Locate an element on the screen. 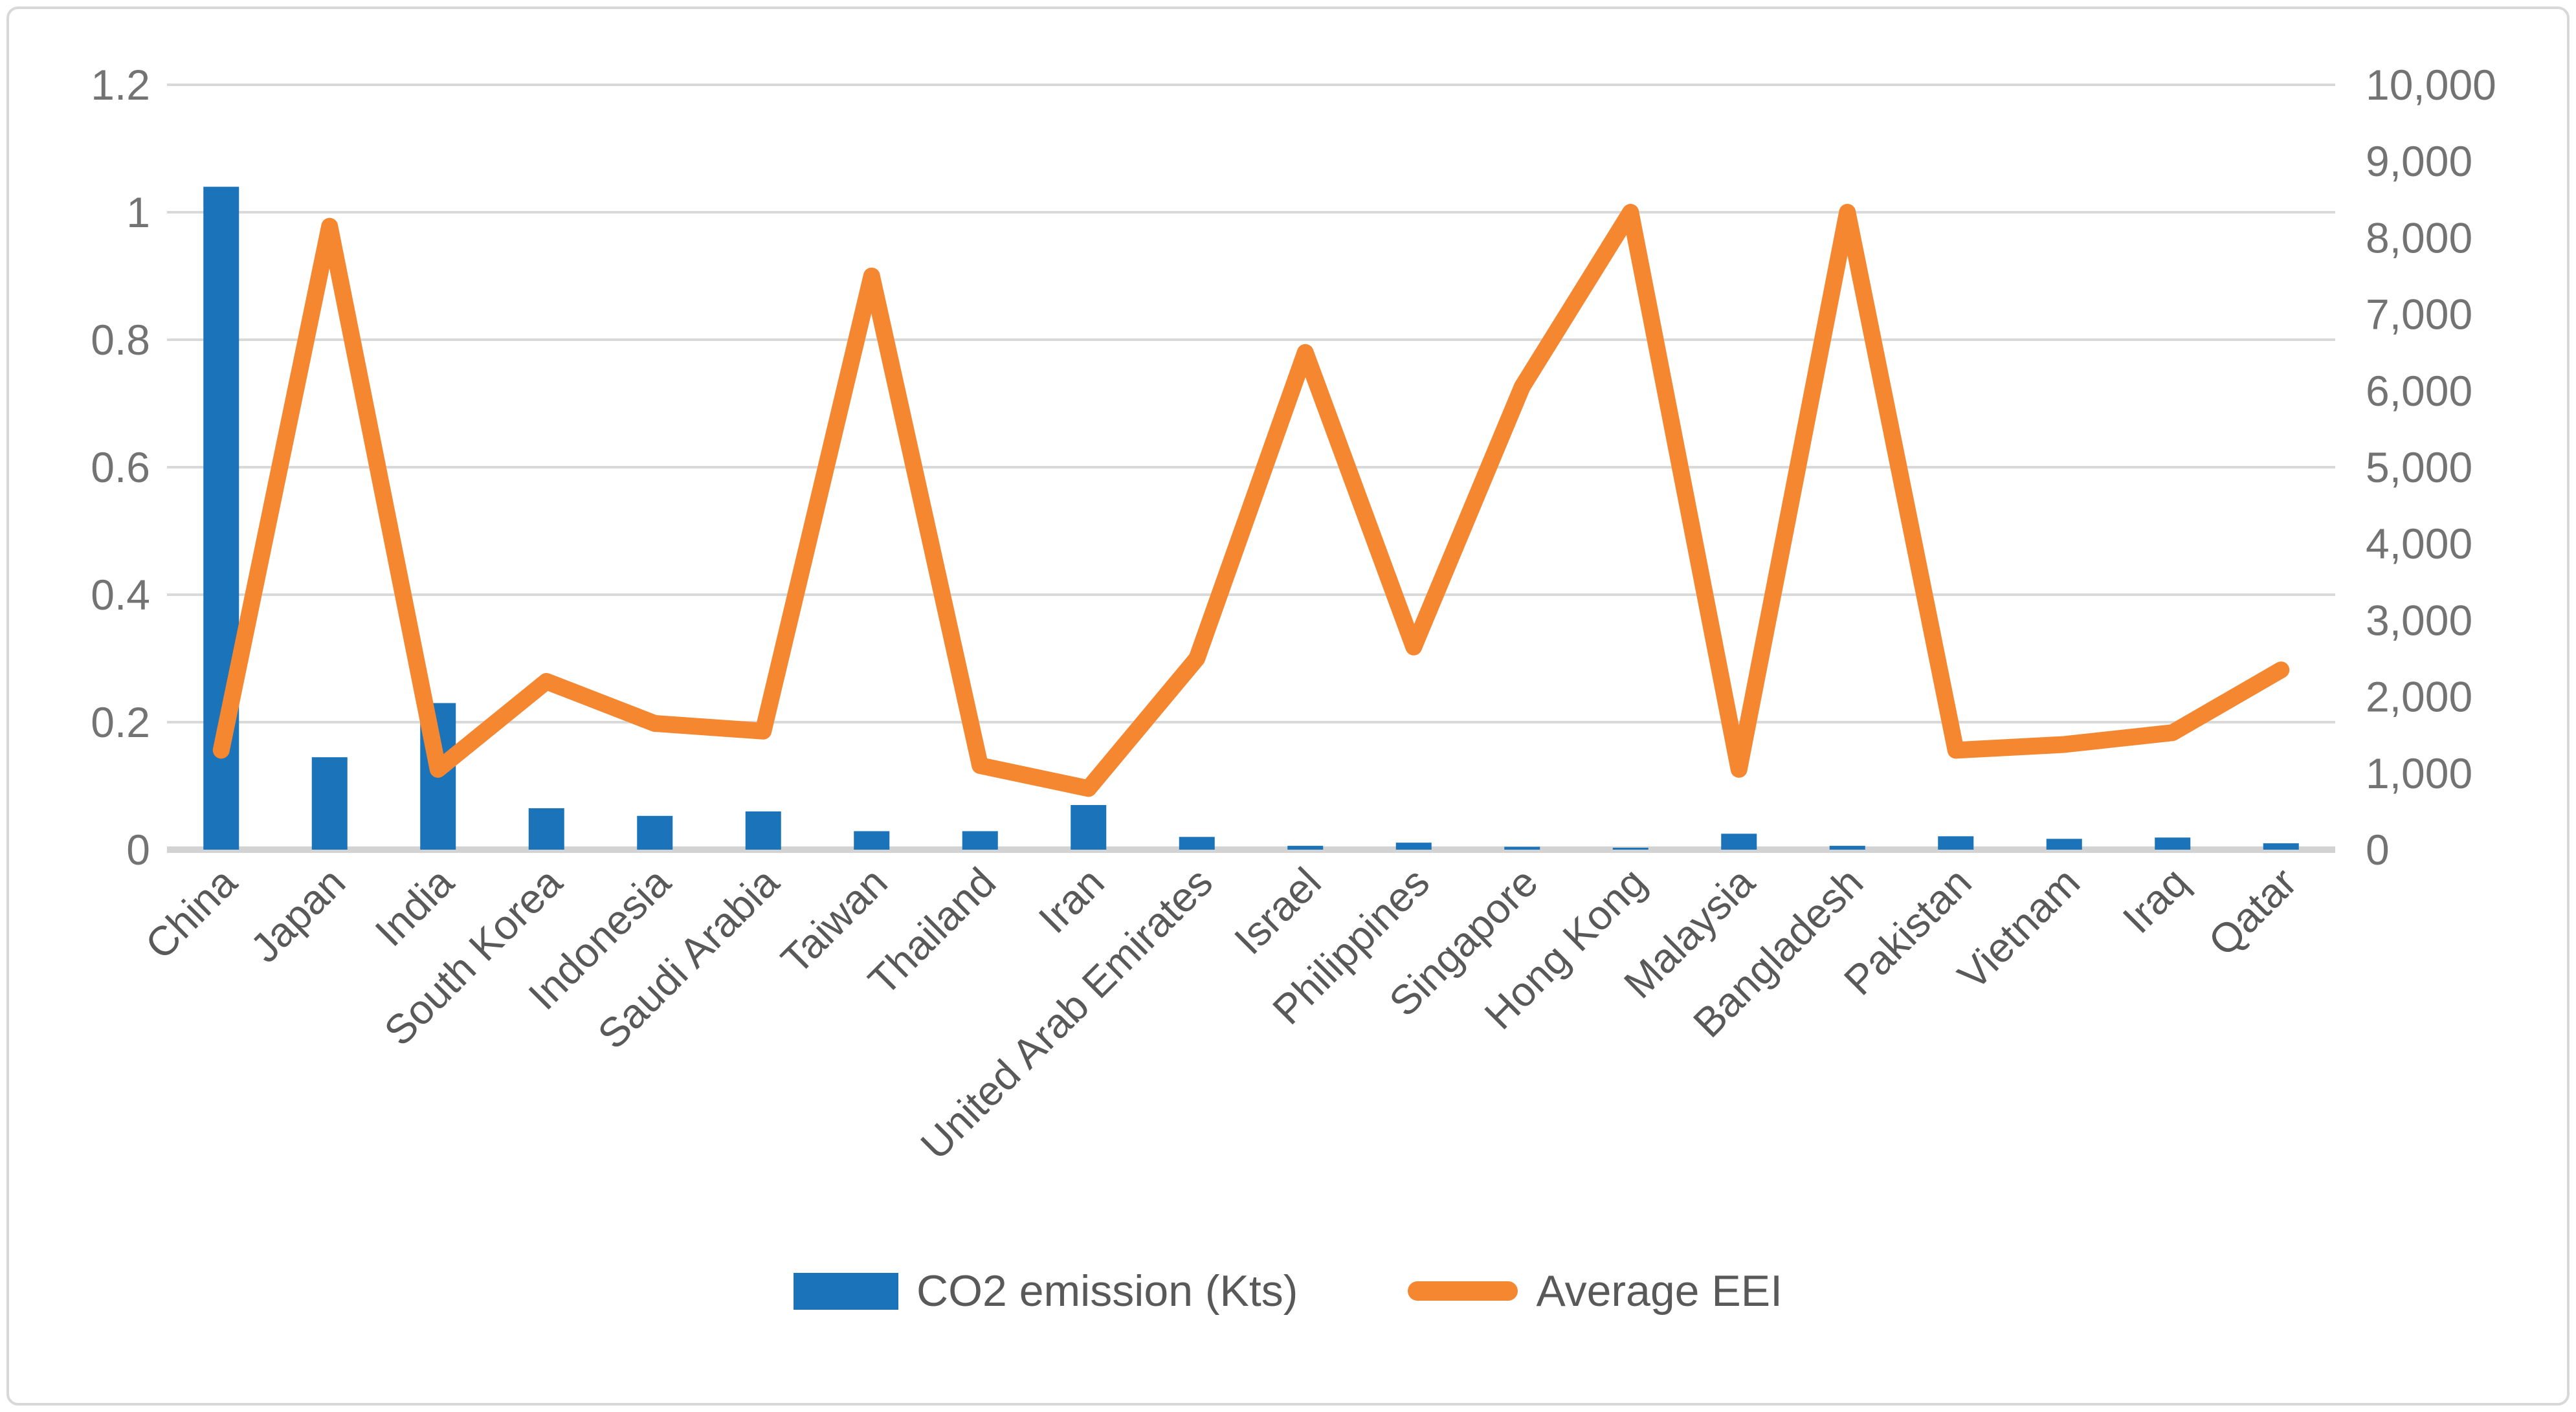 Image resolution: width=2576 pixels, height=1412 pixels. left-axis-tick: 0.8 is located at coordinates (120, 340).